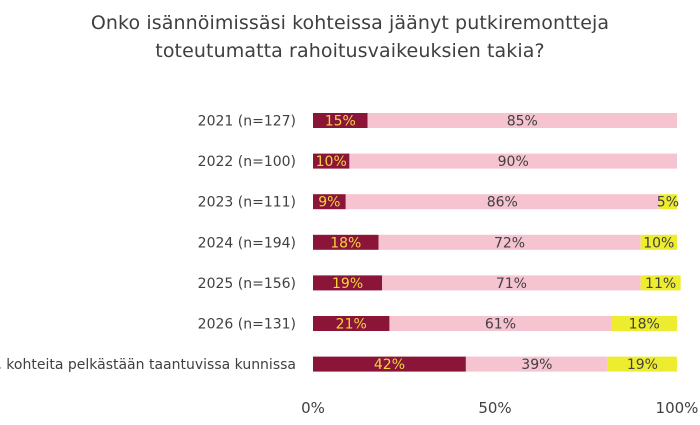 The width and height of the screenshot is (700, 425). I want to click on data-label: 86%, so click(502, 203).